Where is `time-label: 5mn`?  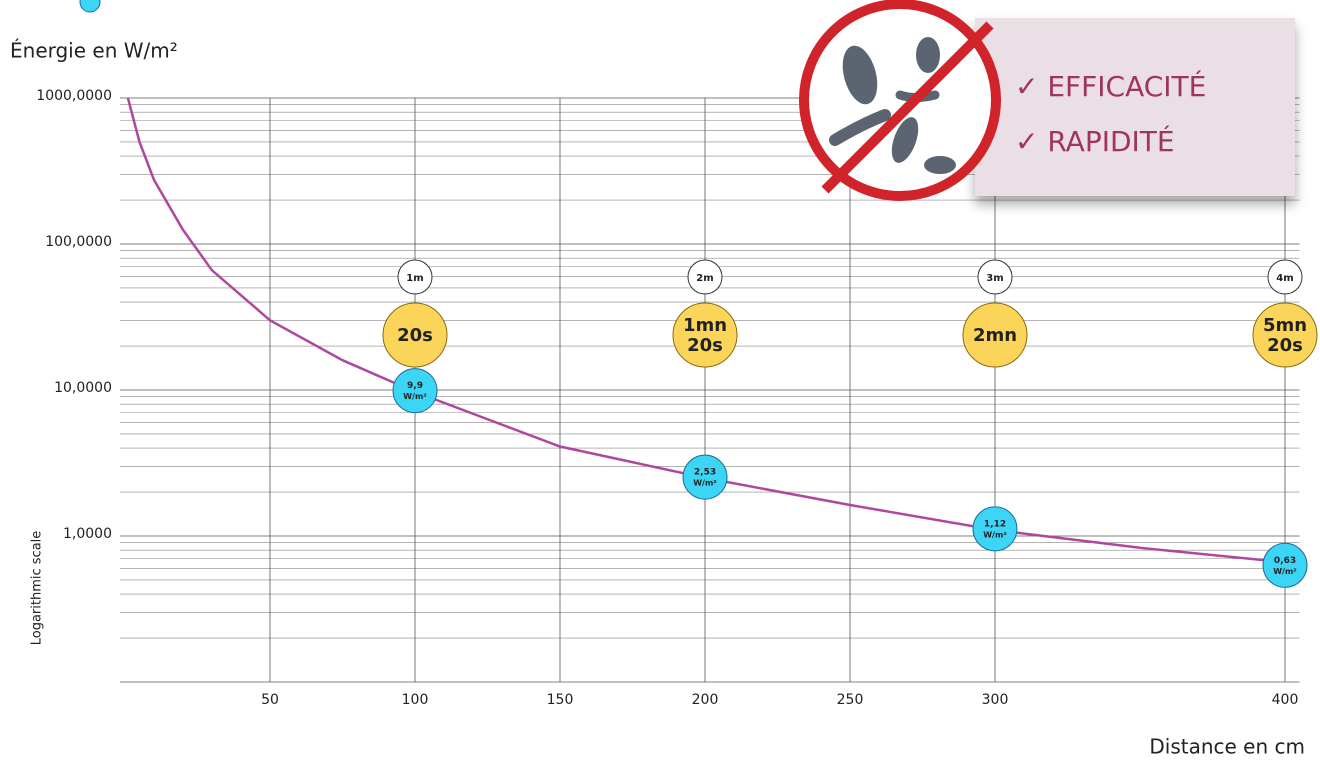
time-label: 5mn is located at coordinates (1285, 325).